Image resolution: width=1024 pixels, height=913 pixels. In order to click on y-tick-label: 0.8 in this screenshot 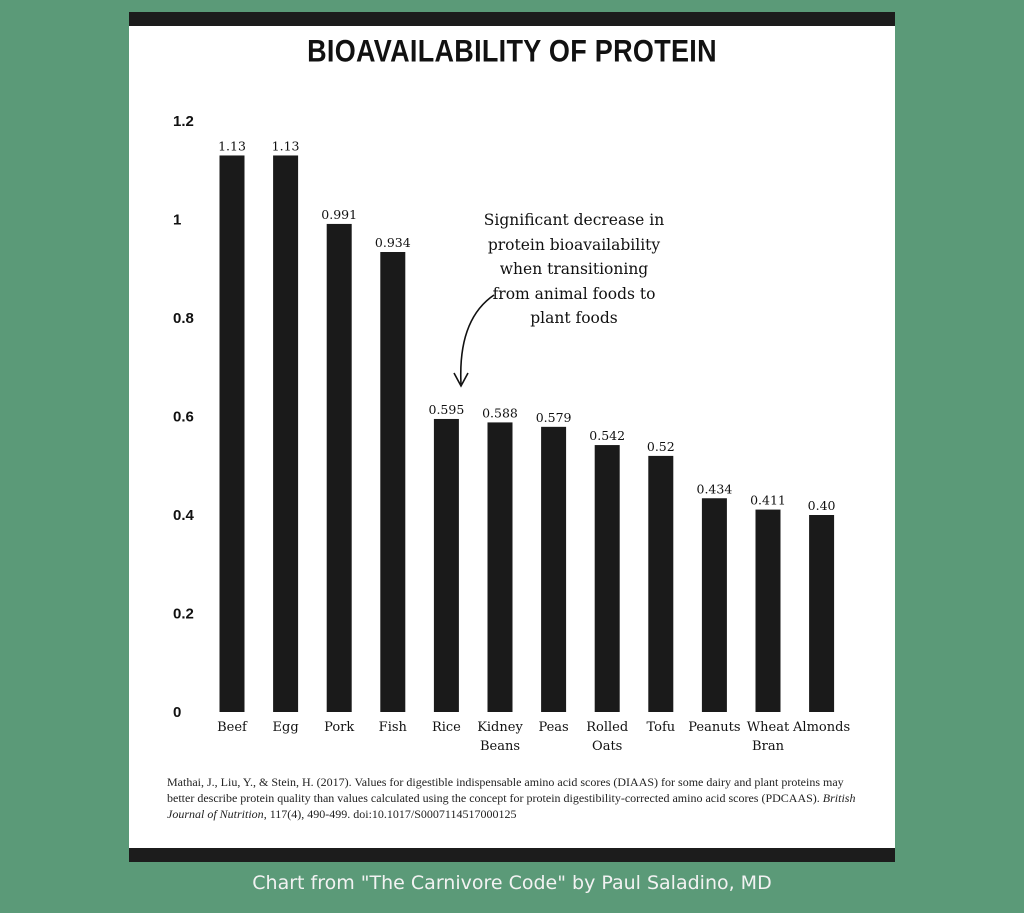, I will do `click(183, 318)`.